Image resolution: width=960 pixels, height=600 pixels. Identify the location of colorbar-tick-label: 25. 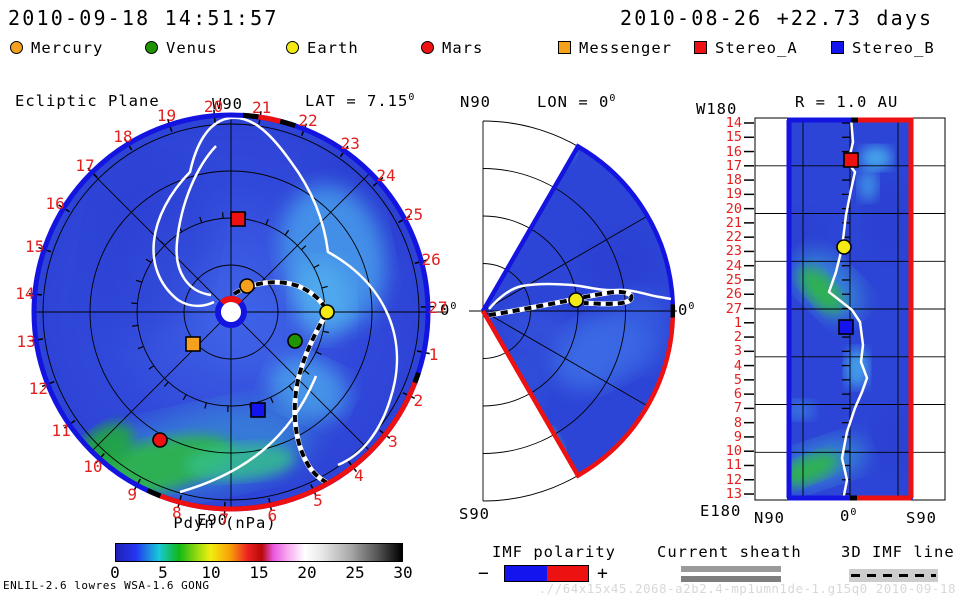
(355, 572).